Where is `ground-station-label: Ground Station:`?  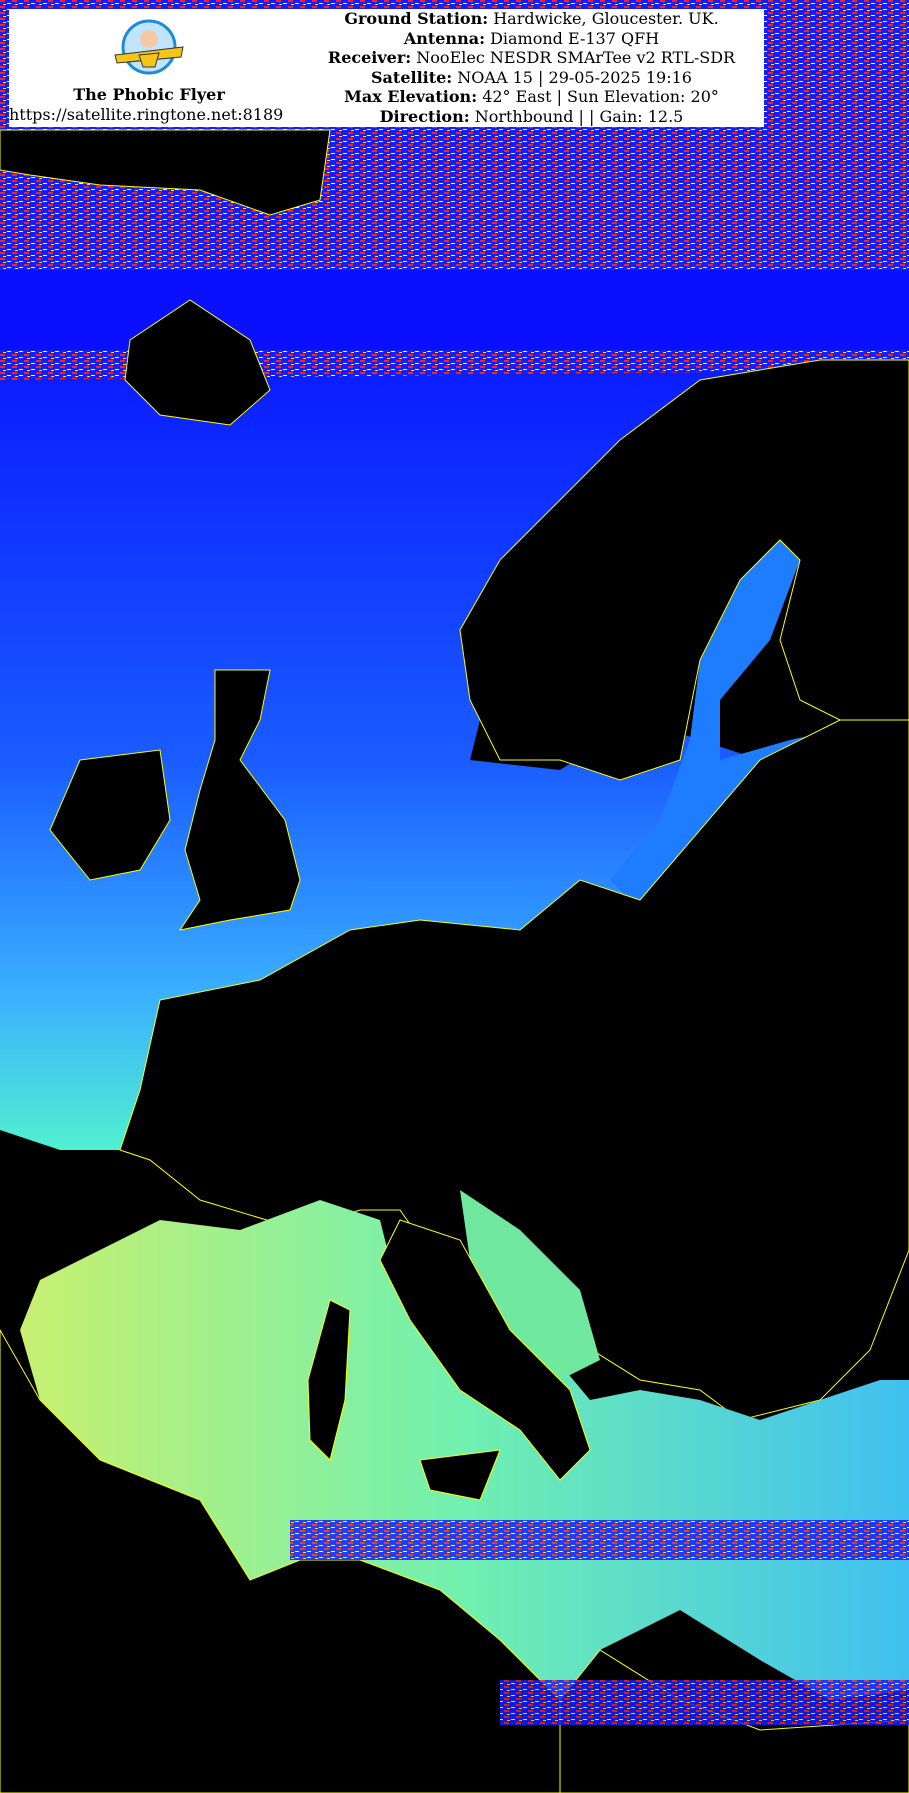
ground-station-label: Ground Station: is located at coordinates (416, 18).